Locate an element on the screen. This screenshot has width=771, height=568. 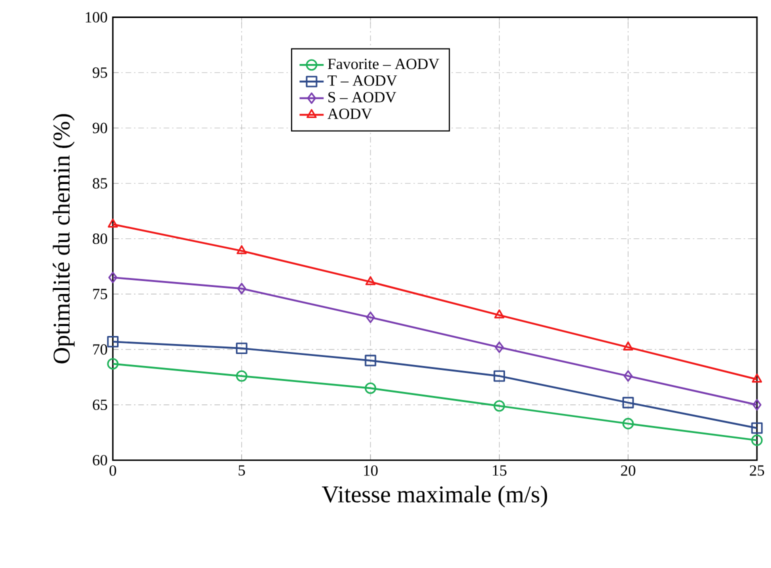
y-tick-label: 95 is located at coordinates (100, 72).